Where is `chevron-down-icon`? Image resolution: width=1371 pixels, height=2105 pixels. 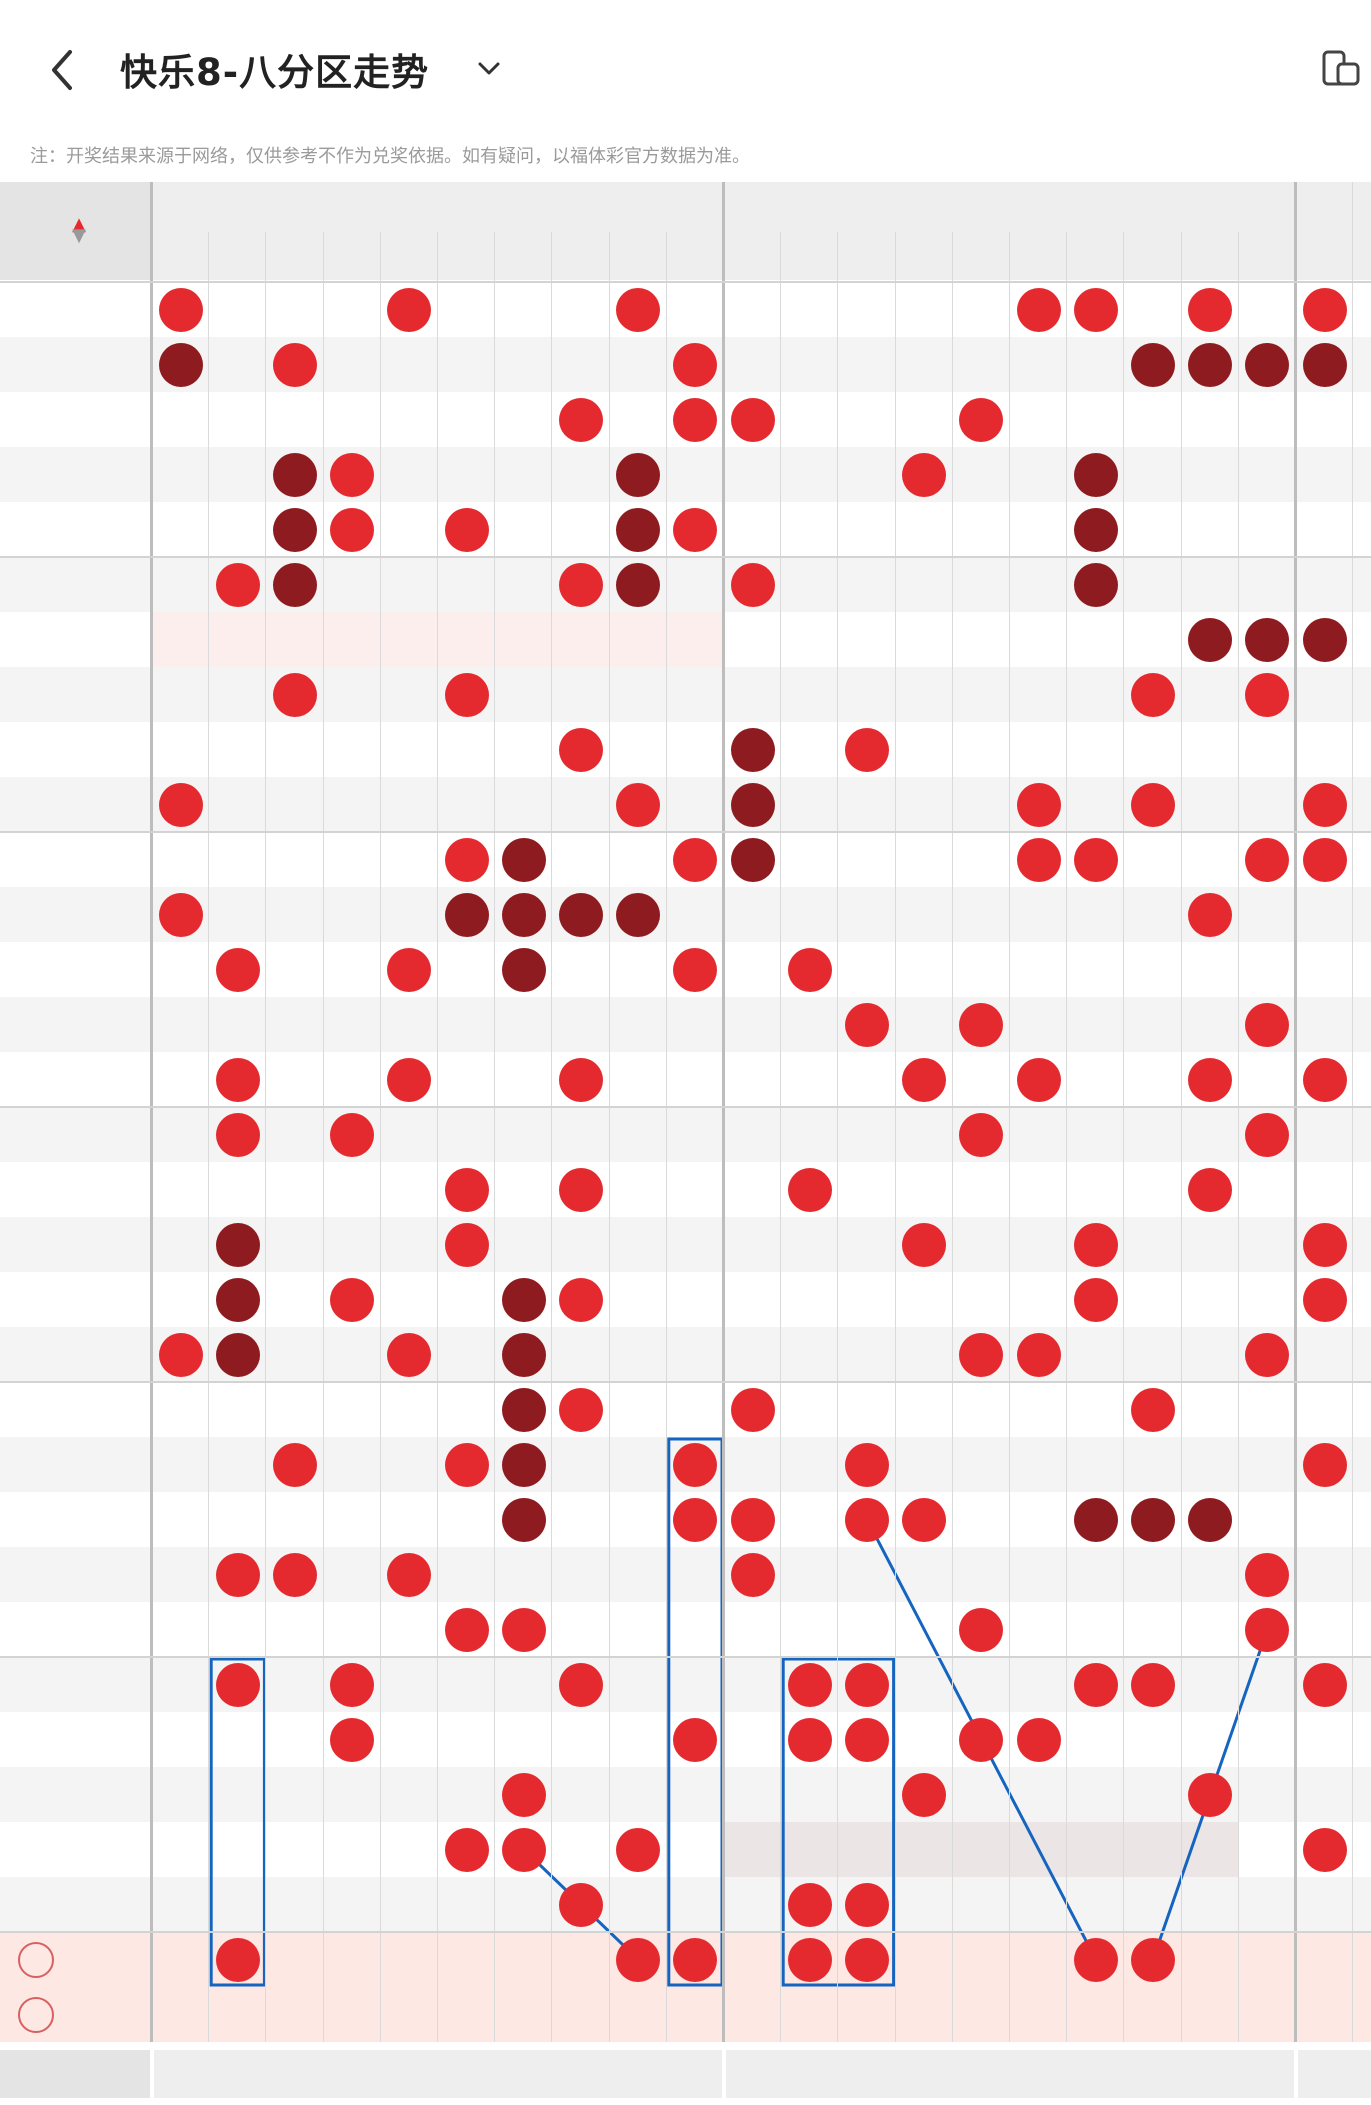 chevron-down-icon is located at coordinates (489, 69).